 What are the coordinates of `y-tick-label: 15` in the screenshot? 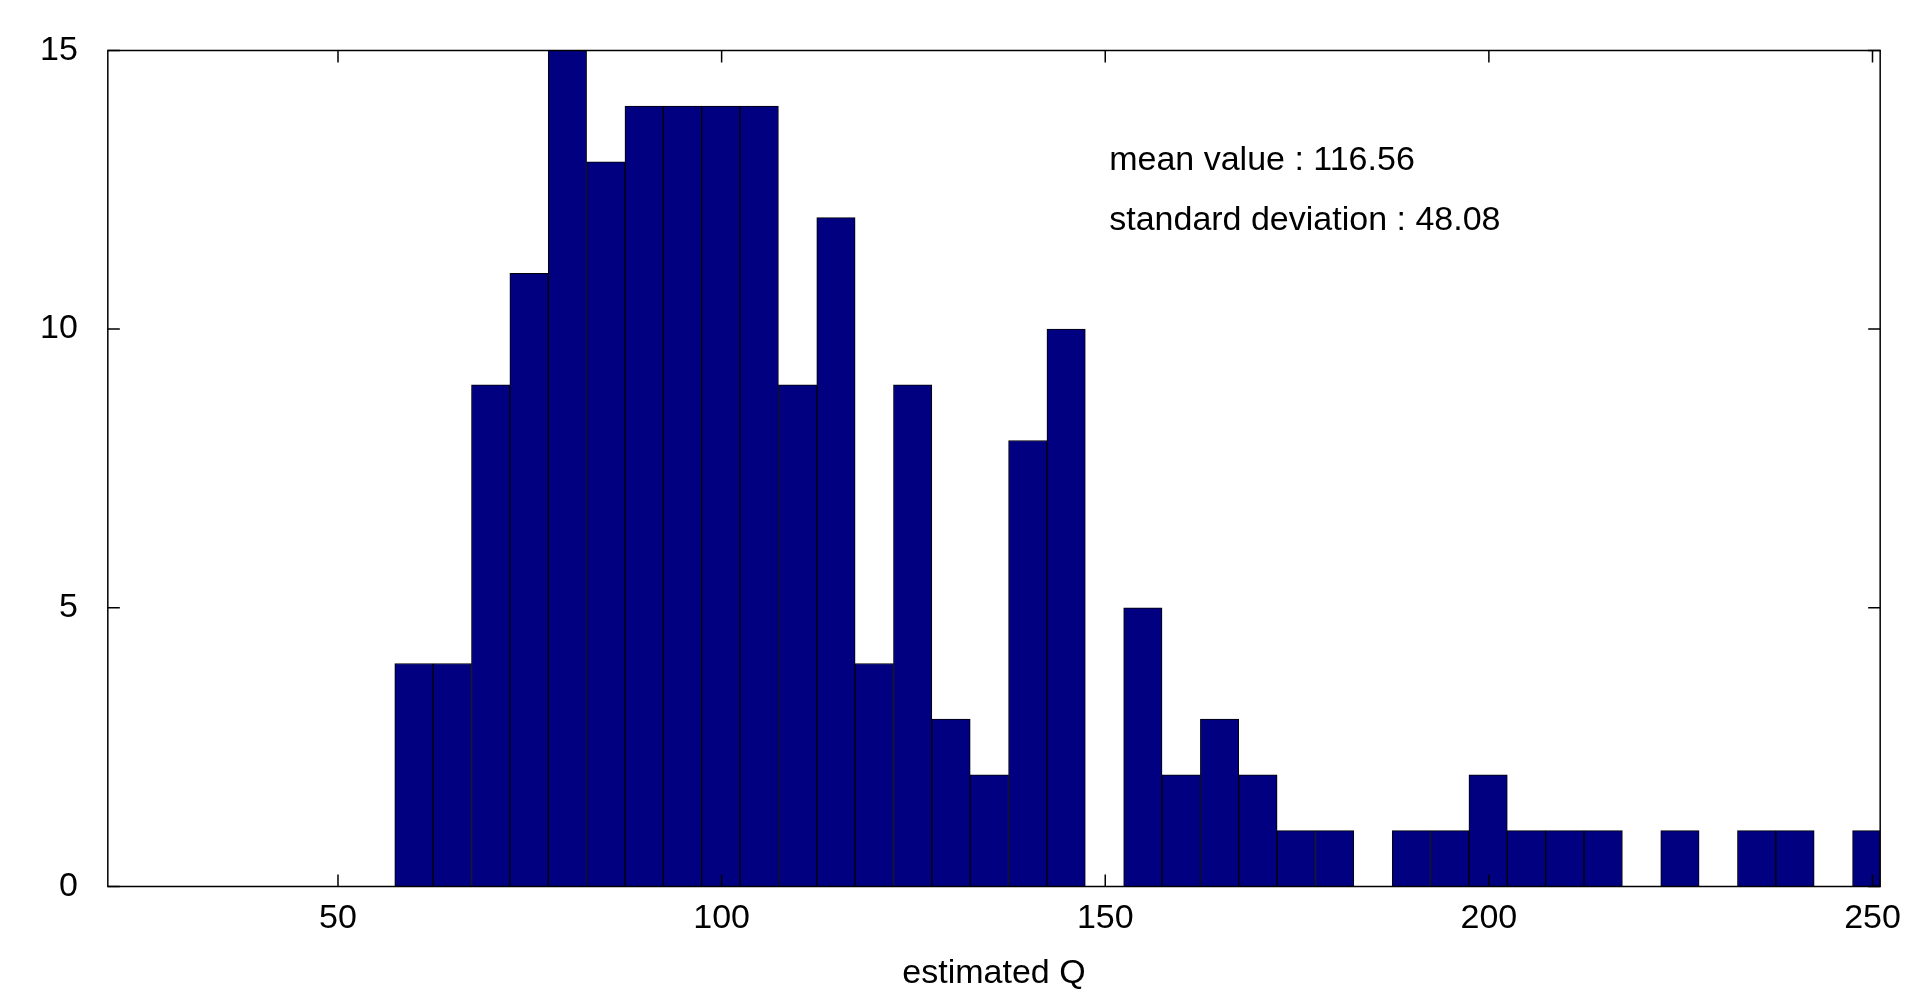 It's located at (58, 47).